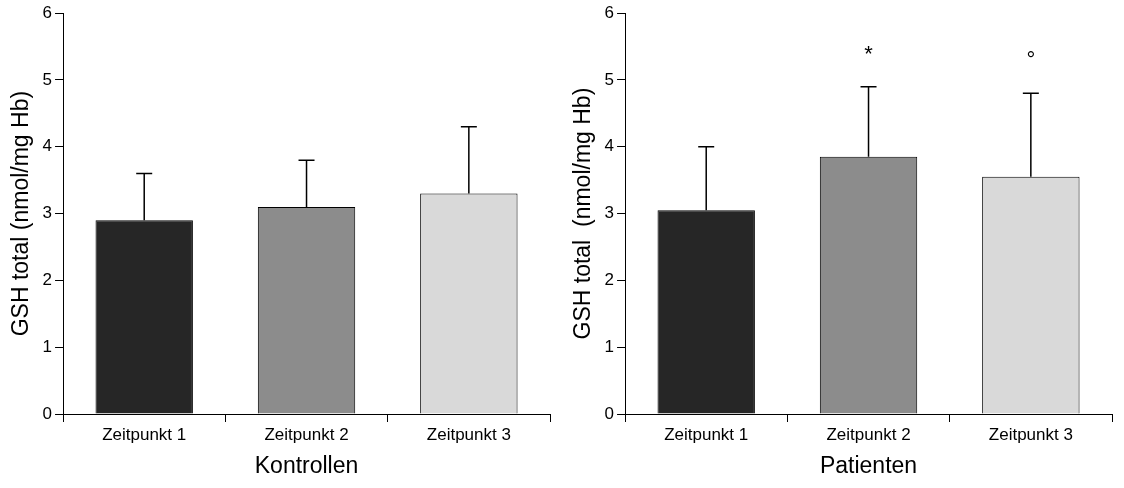 The image size is (1124, 488). What do you see at coordinates (869, 53) in the screenshot?
I see `annotation: *` at bounding box center [869, 53].